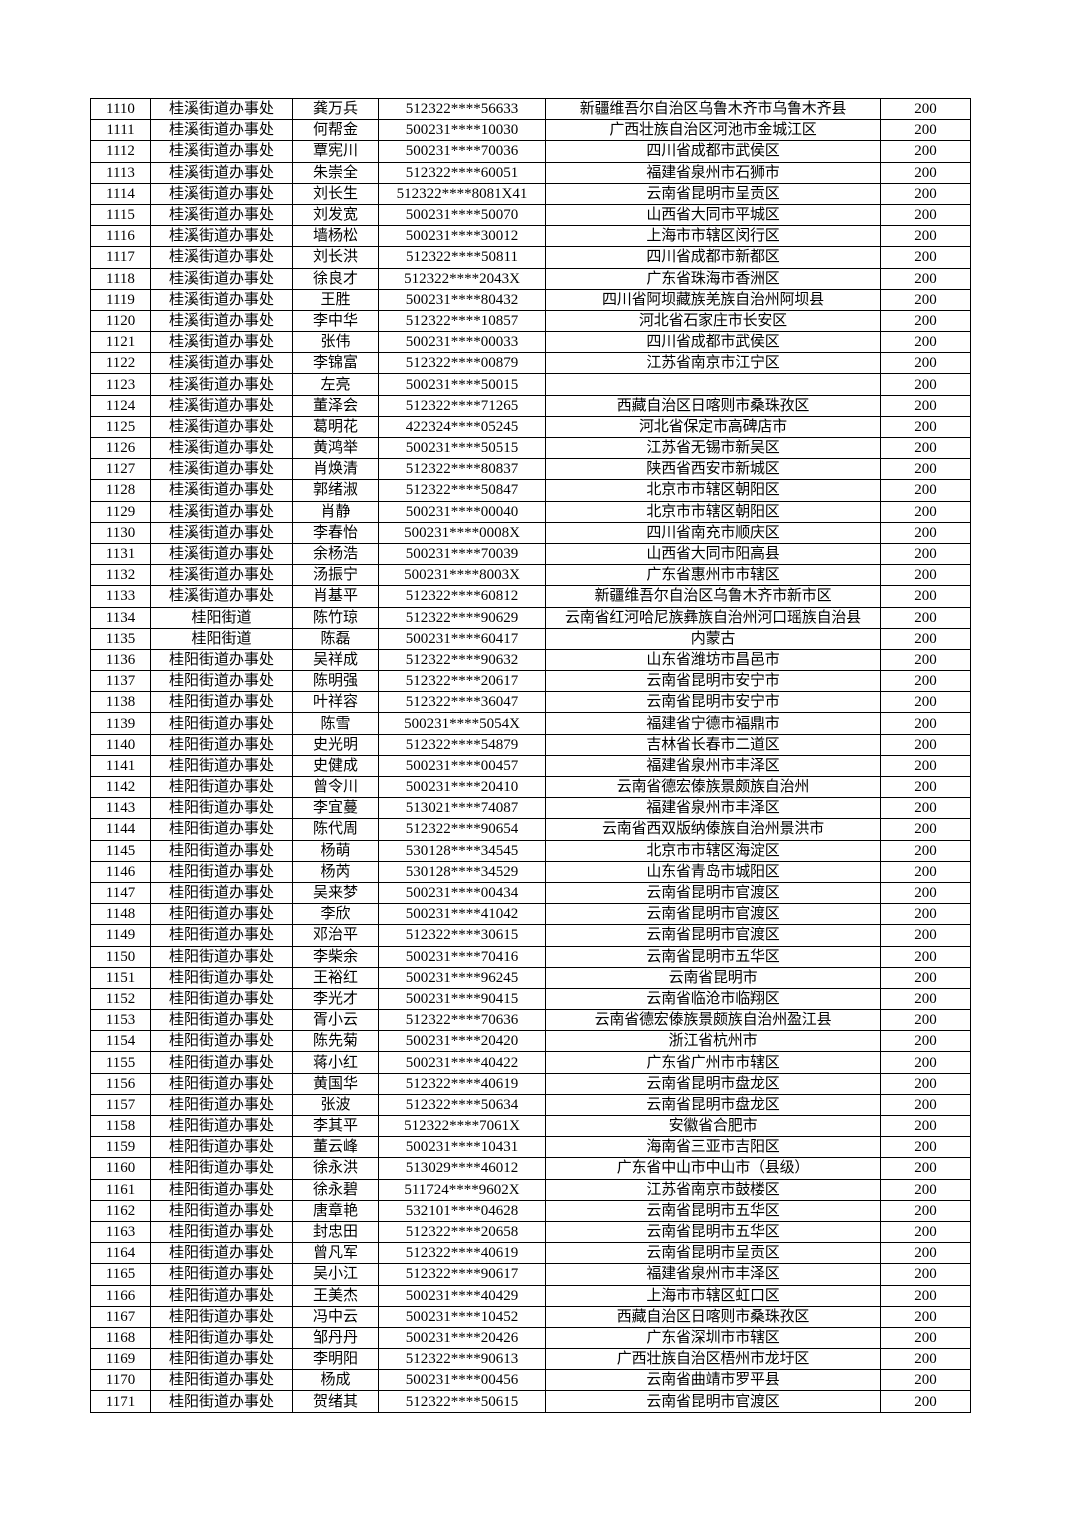 The width and height of the screenshot is (1074, 1520). Describe the element at coordinates (335, 1041) in the screenshot. I see `name-cell: 陈先菊` at that location.